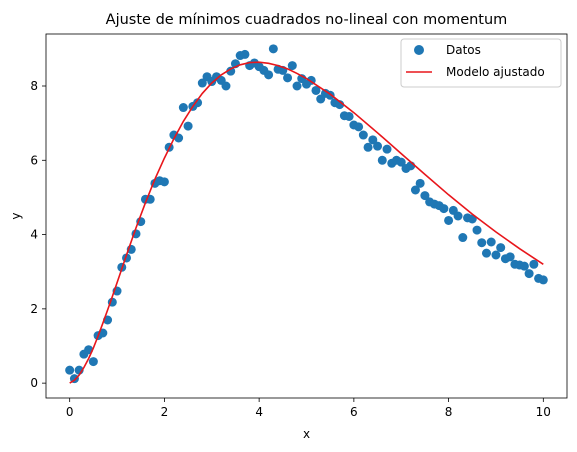 The width and height of the screenshot is (577, 452). I want to click on x-tick-label: 2, so click(165, 412).